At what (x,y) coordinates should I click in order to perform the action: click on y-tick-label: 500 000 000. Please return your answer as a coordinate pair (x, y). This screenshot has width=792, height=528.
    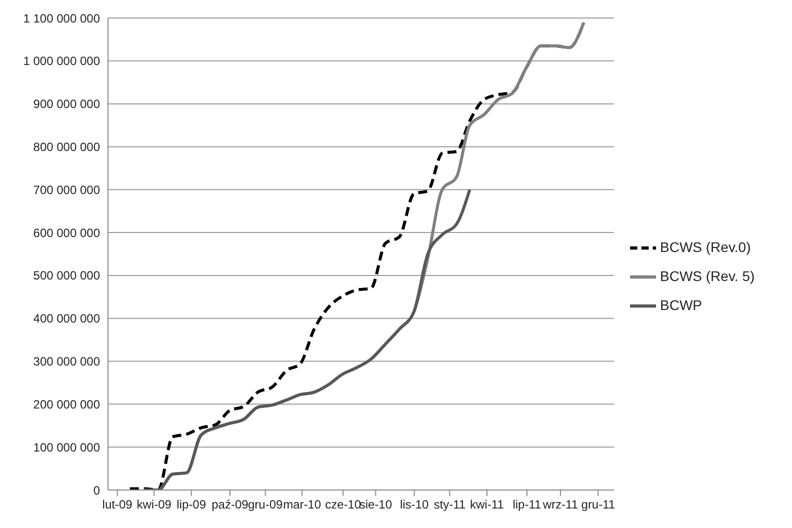
    Looking at the image, I should click on (66, 275).